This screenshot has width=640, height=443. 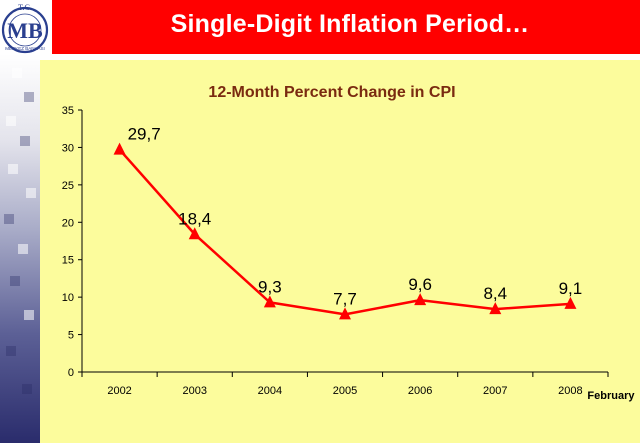 I want to click on y-tick-label: 25, so click(x=68, y=186).